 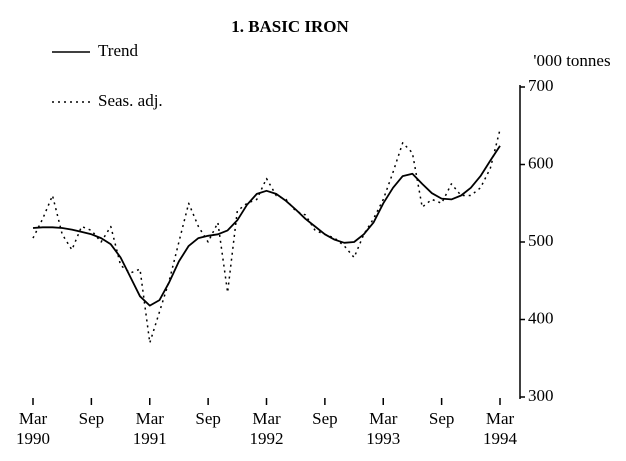 What do you see at coordinates (130, 100) in the screenshot?
I see `legend-label: Seas. adj.` at bounding box center [130, 100].